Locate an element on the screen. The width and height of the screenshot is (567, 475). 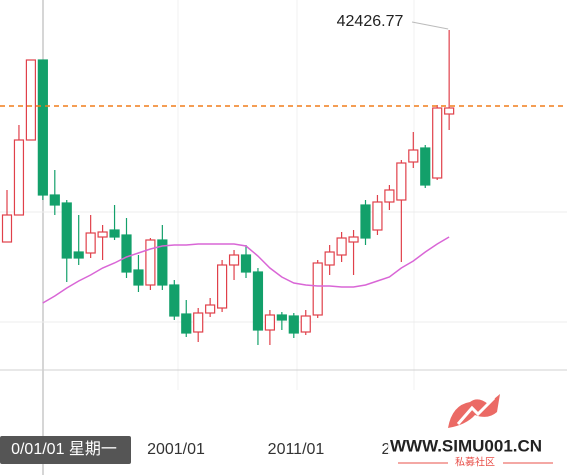
ma-line is located at coordinates (246, 270).